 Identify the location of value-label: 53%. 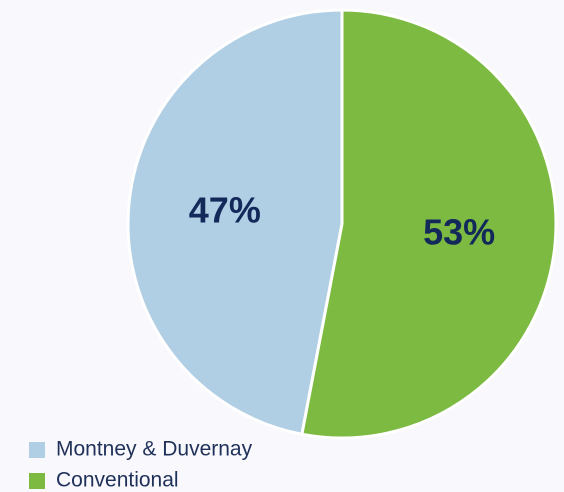
(459, 232).